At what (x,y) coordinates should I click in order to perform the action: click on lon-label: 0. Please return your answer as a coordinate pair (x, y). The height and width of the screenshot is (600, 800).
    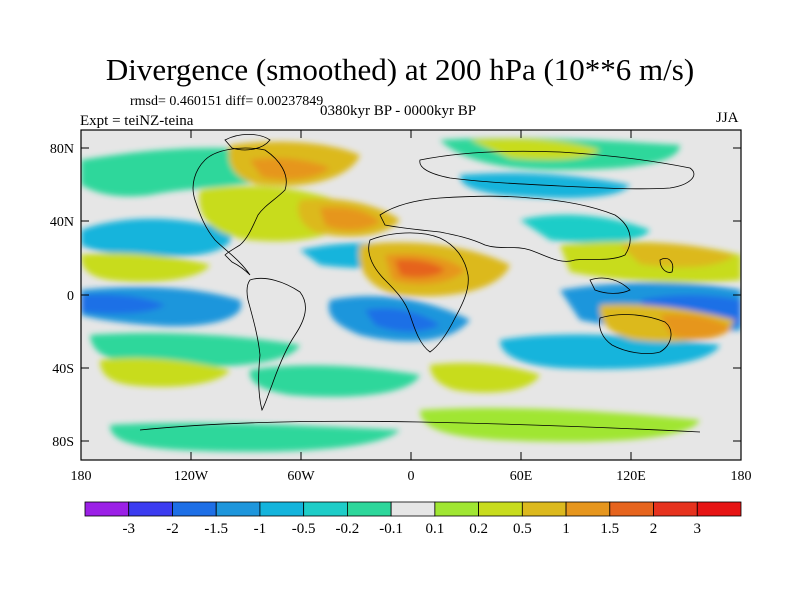
    Looking at the image, I should click on (411, 476).